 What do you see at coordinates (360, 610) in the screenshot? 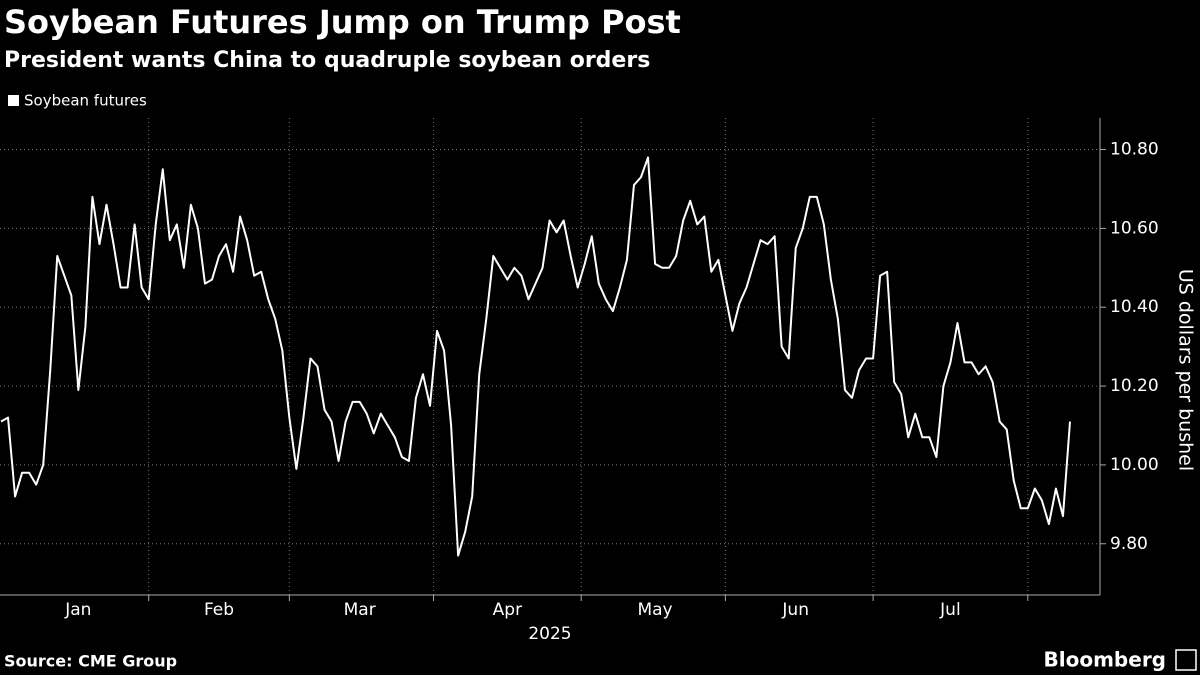
I see `x-tick-label: Mar` at bounding box center [360, 610].